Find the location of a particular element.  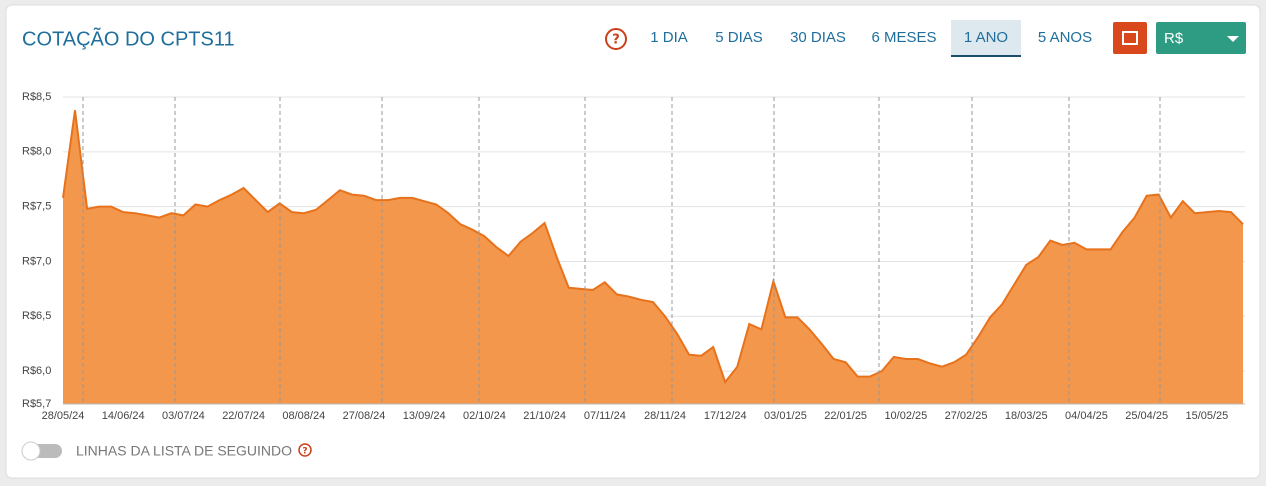

period-button: 1 ANO is located at coordinates (986, 37).